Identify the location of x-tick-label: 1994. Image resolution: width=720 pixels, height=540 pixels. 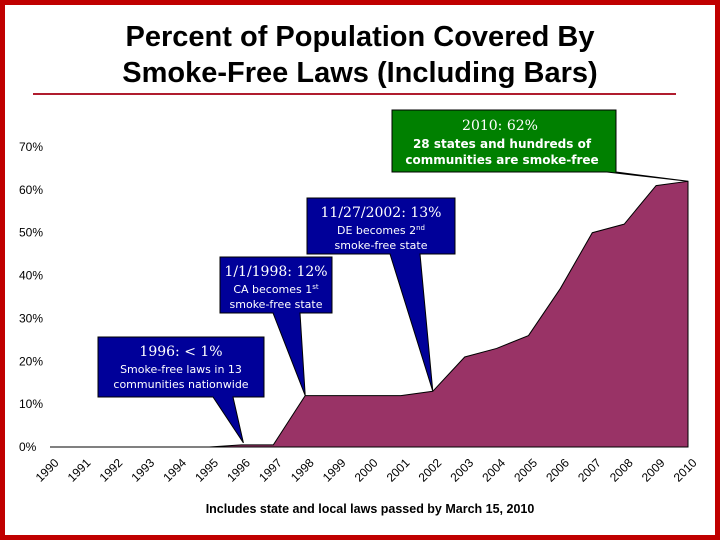
(174, 470).